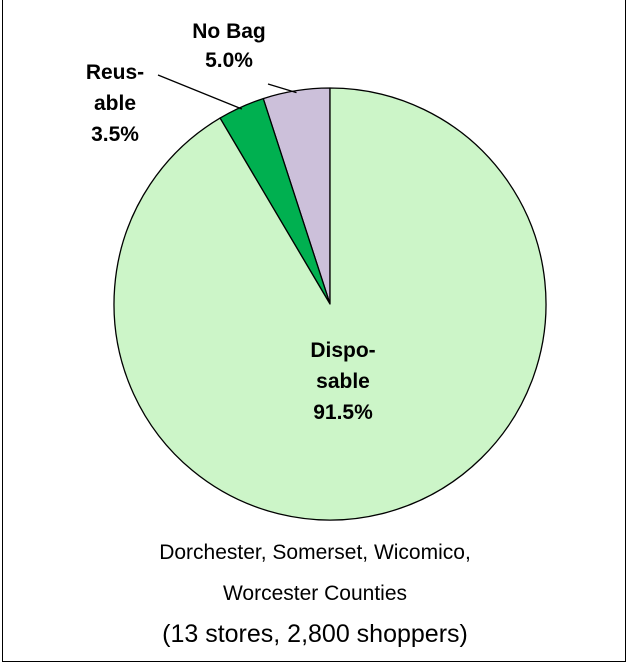 The height and width of the screenshot is (664, 630). What do you see at coordinates (315, 593) in the screenshot?
I see `caption-counties-line-2: Worcester Counties` at bounding box center [315, 593].